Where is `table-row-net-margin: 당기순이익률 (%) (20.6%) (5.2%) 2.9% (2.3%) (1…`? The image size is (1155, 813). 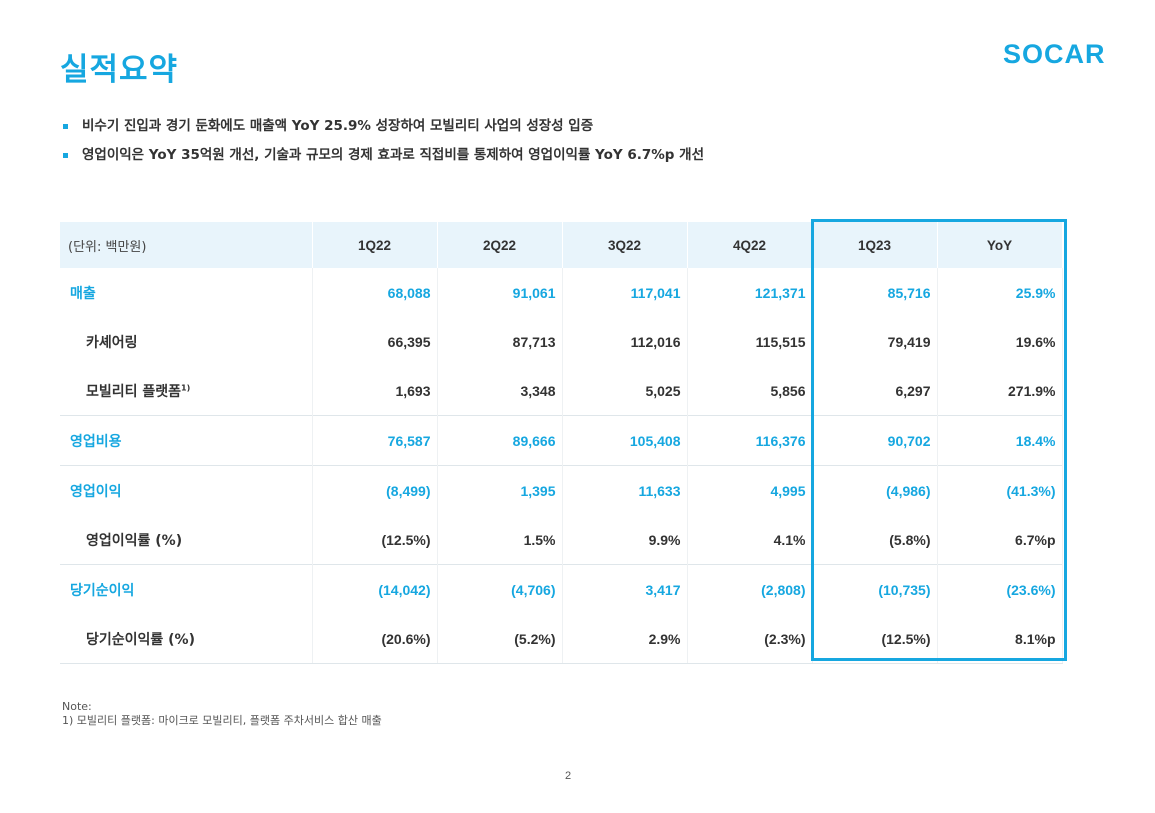 table-row-net-margin: 당기순이익률 (%) (20.6%) (5.2%) 2.9% (2.3%) (1… is located at coordinates (561, 639).